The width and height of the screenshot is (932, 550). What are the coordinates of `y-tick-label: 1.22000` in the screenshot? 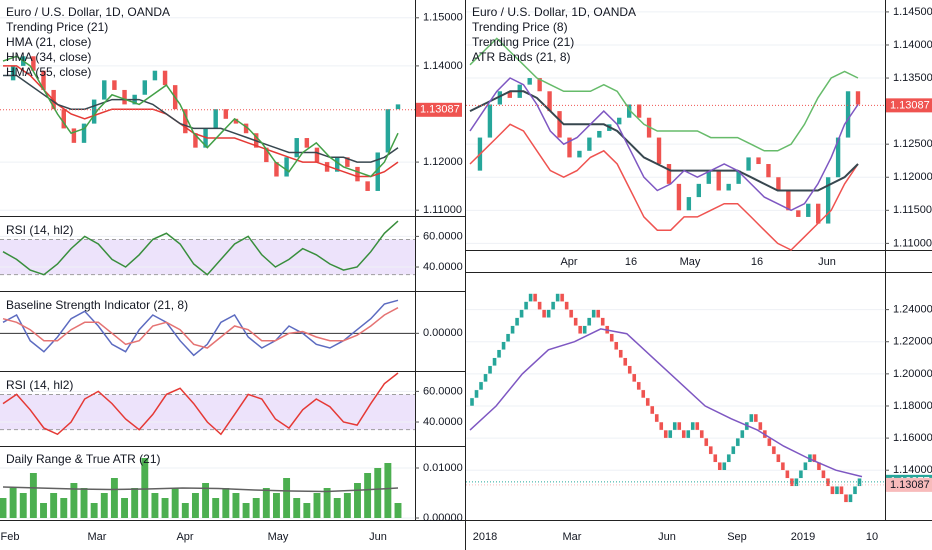 It's located at (912, 342).